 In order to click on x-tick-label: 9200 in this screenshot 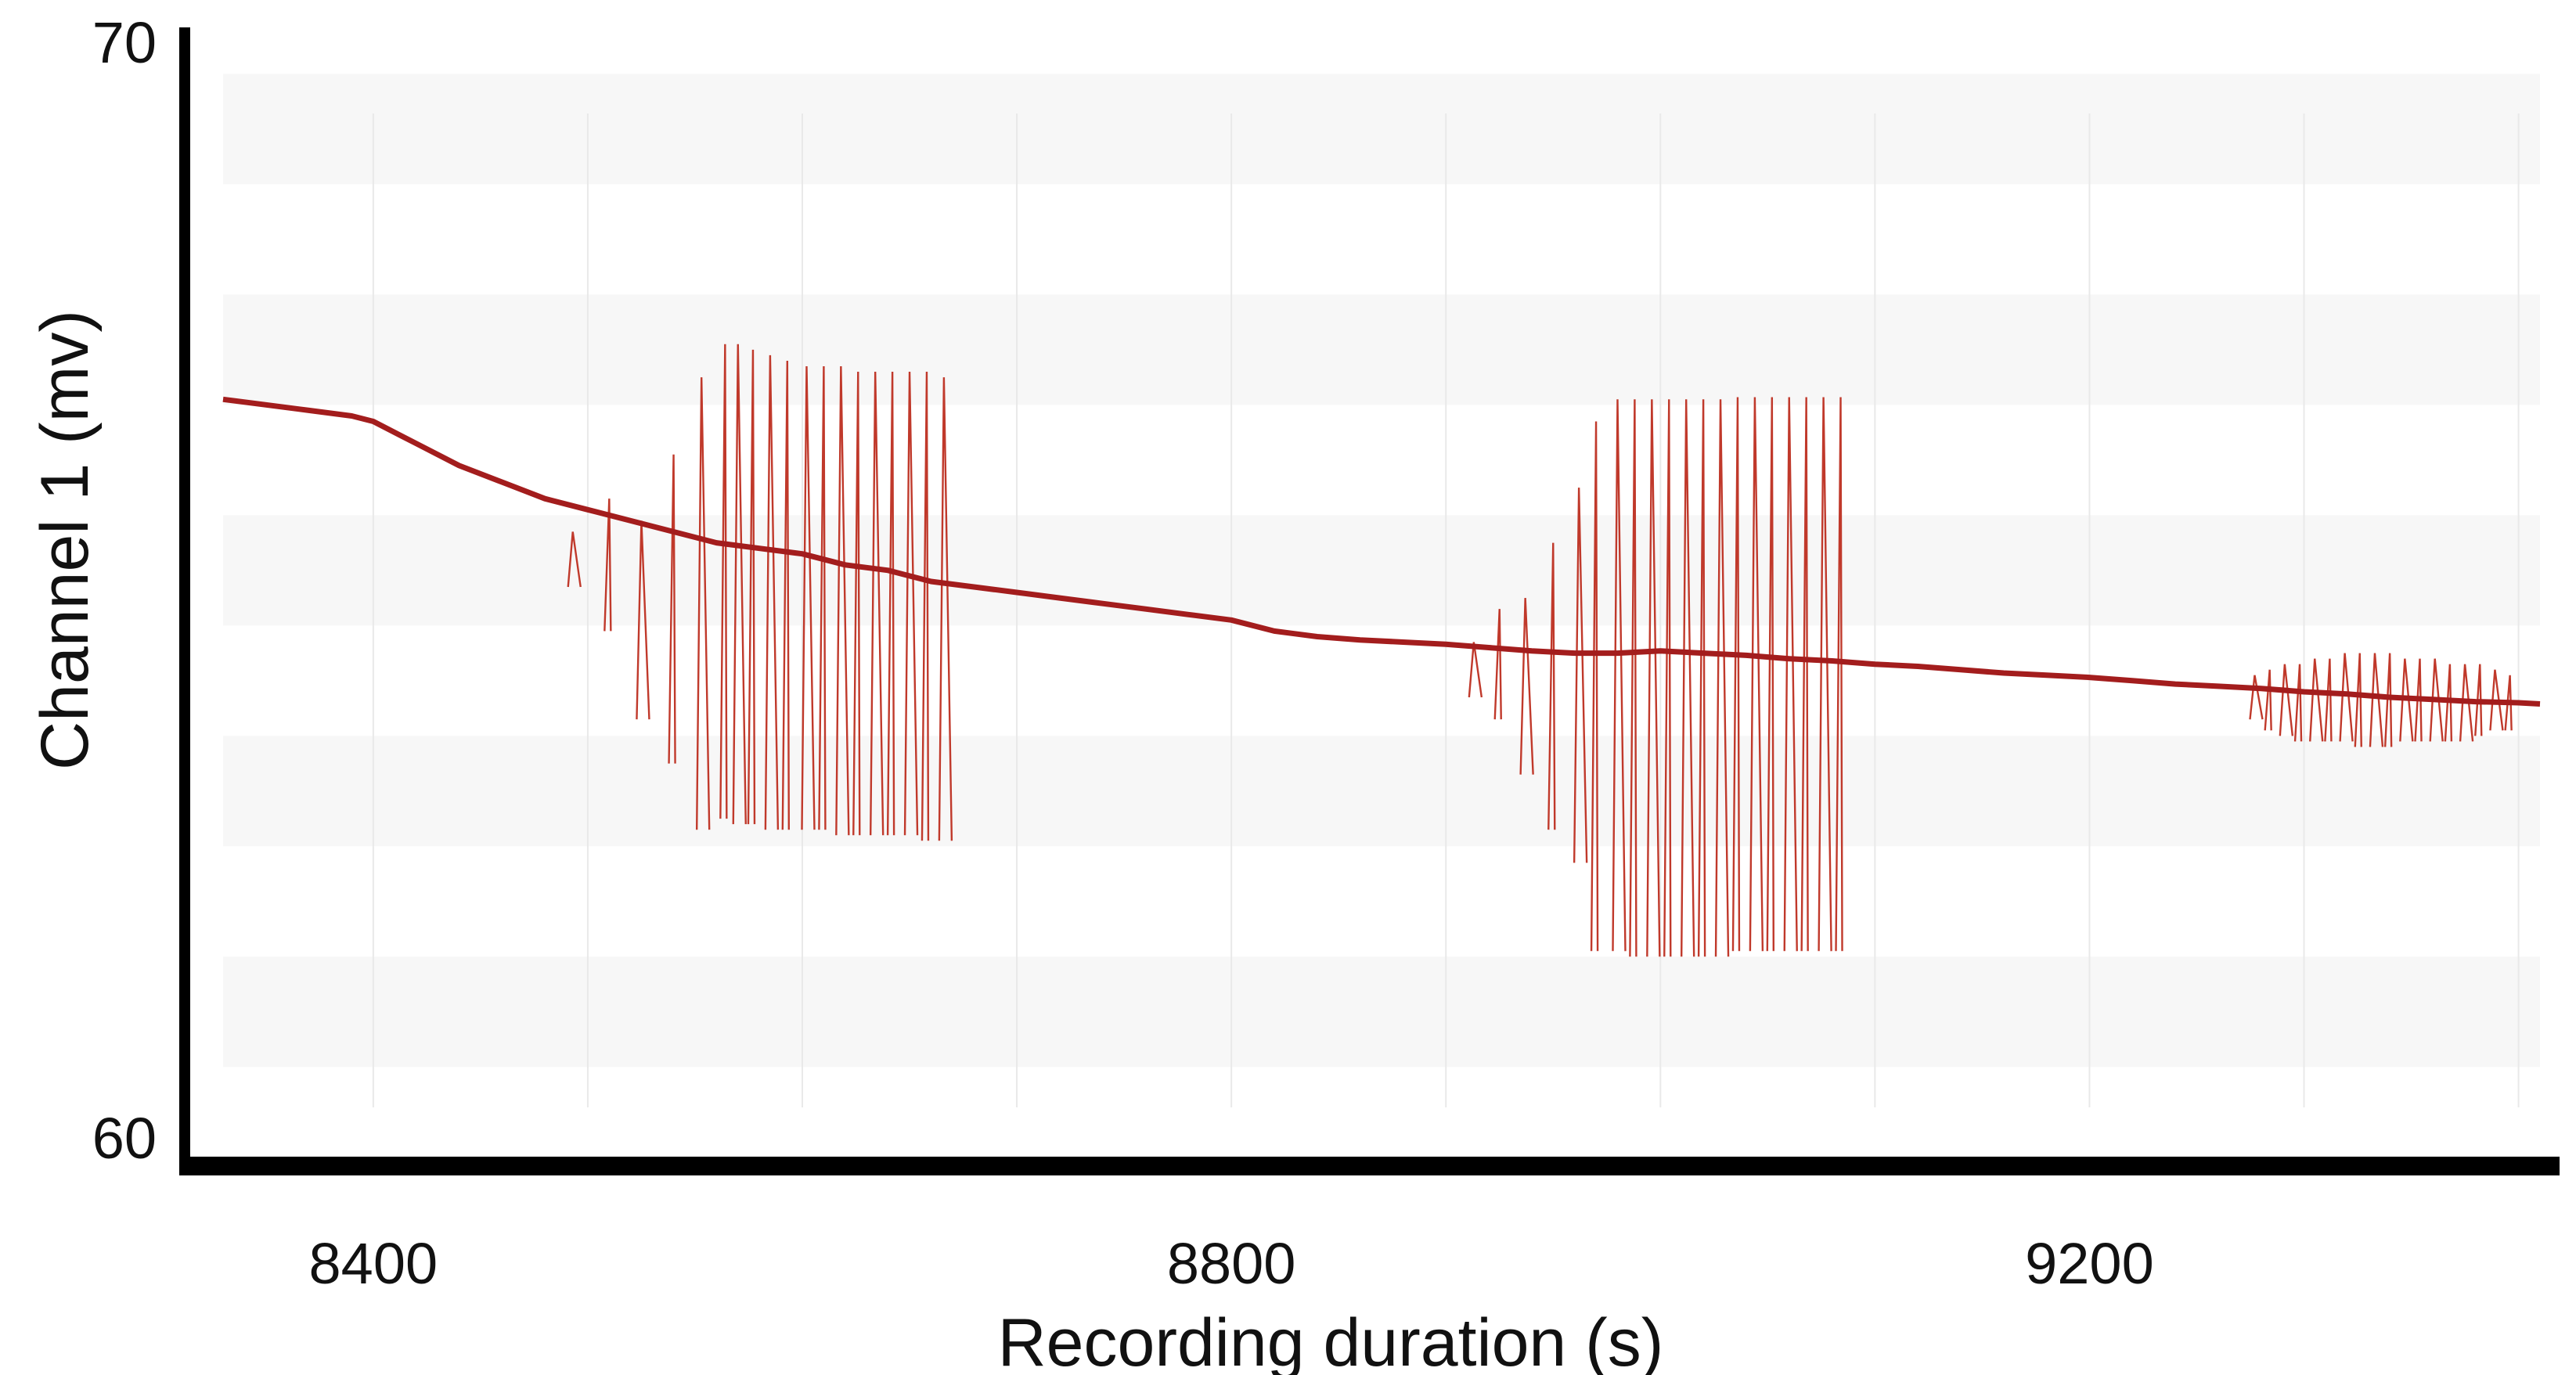, I will do `click(2089, 1263)`.